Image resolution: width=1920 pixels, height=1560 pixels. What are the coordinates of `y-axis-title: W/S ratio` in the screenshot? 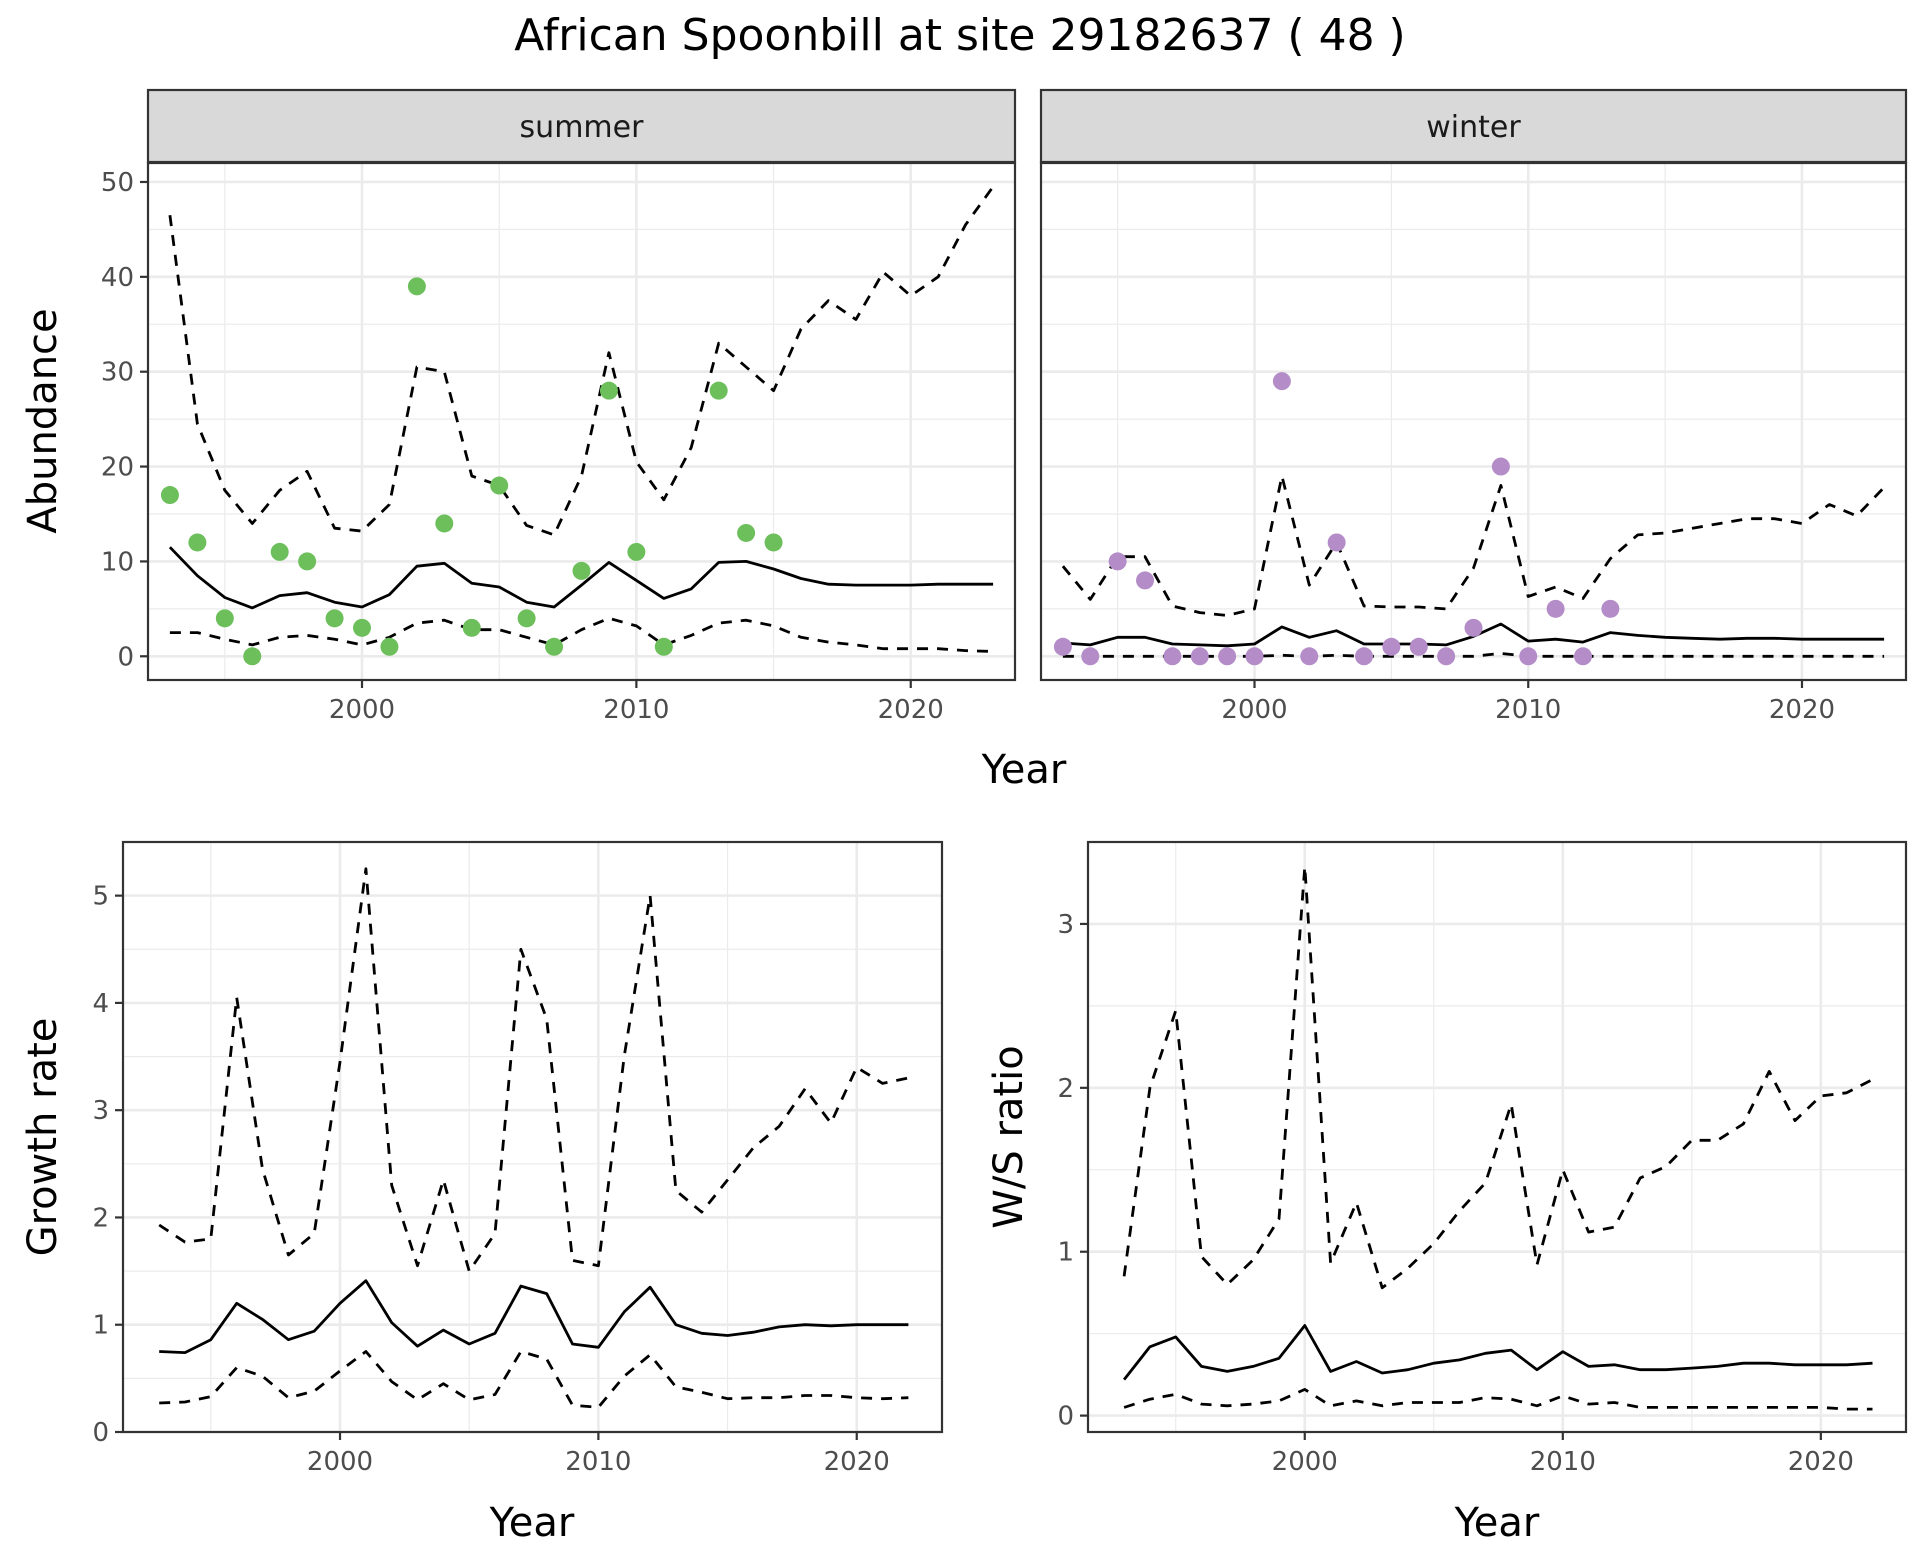 It's located at (1009, 1136).